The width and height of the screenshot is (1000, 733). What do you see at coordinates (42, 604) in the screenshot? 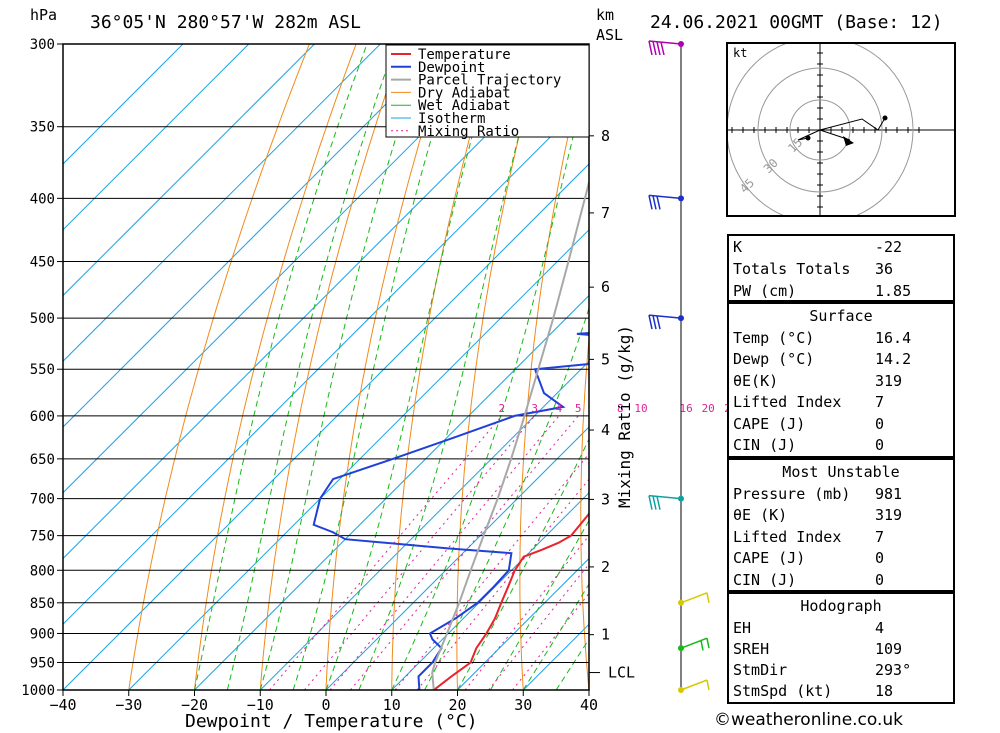
I see `pressure-tick-label: 850` at bounding box center [42, 604].